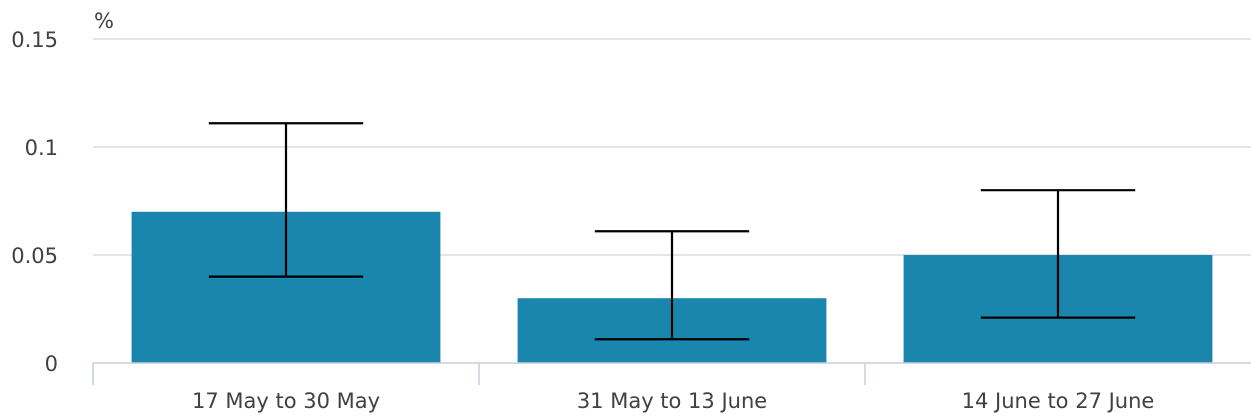  What do you see at coordinates (104, 21) in the screenshot?
I see `y-unit-label: %` at bounding box center [104, 21].